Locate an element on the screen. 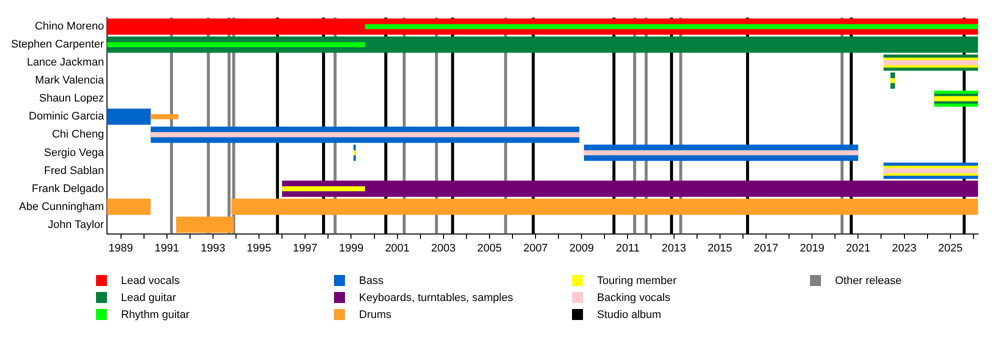  x-tick-label: 2017 is located at coordinates (766, 248).